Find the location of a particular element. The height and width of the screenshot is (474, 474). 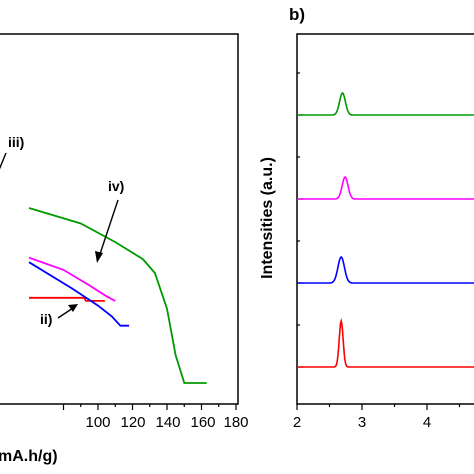

annotation-iv-arrow is located at coordinates (108, 228).